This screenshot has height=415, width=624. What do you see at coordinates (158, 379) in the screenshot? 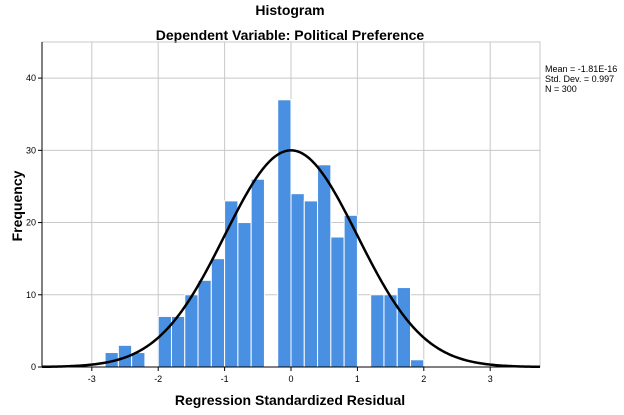
I see `x-tick-label: -2` at bounding box center [158, 379].